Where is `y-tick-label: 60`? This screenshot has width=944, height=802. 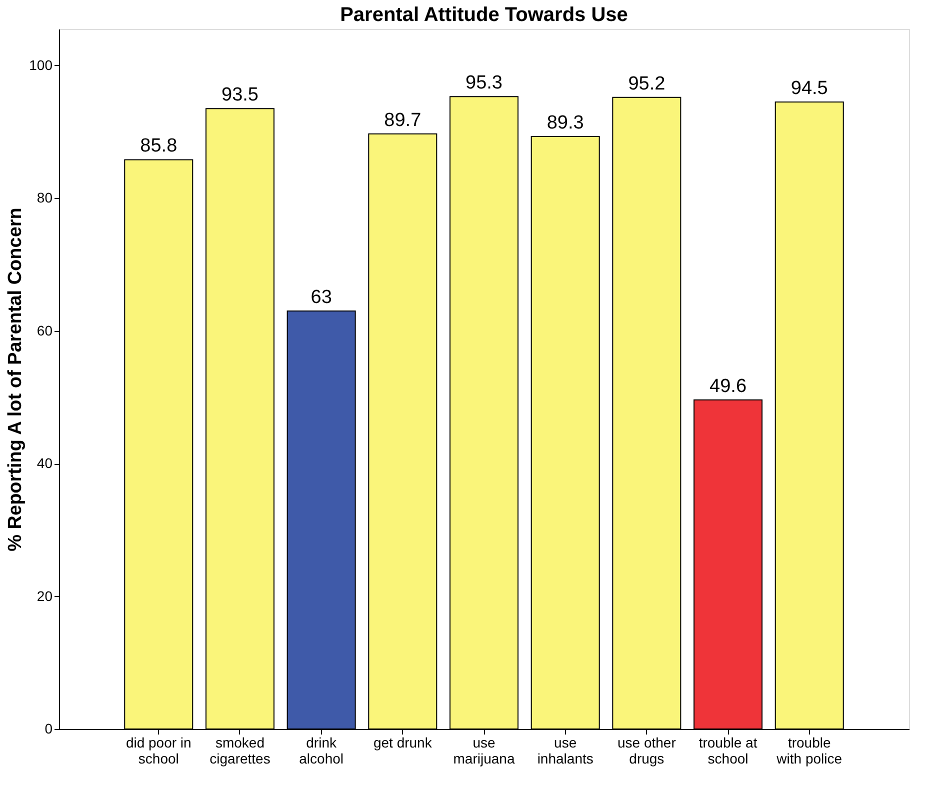
y-tick-label: 60 is located at coordinates (44, 330).